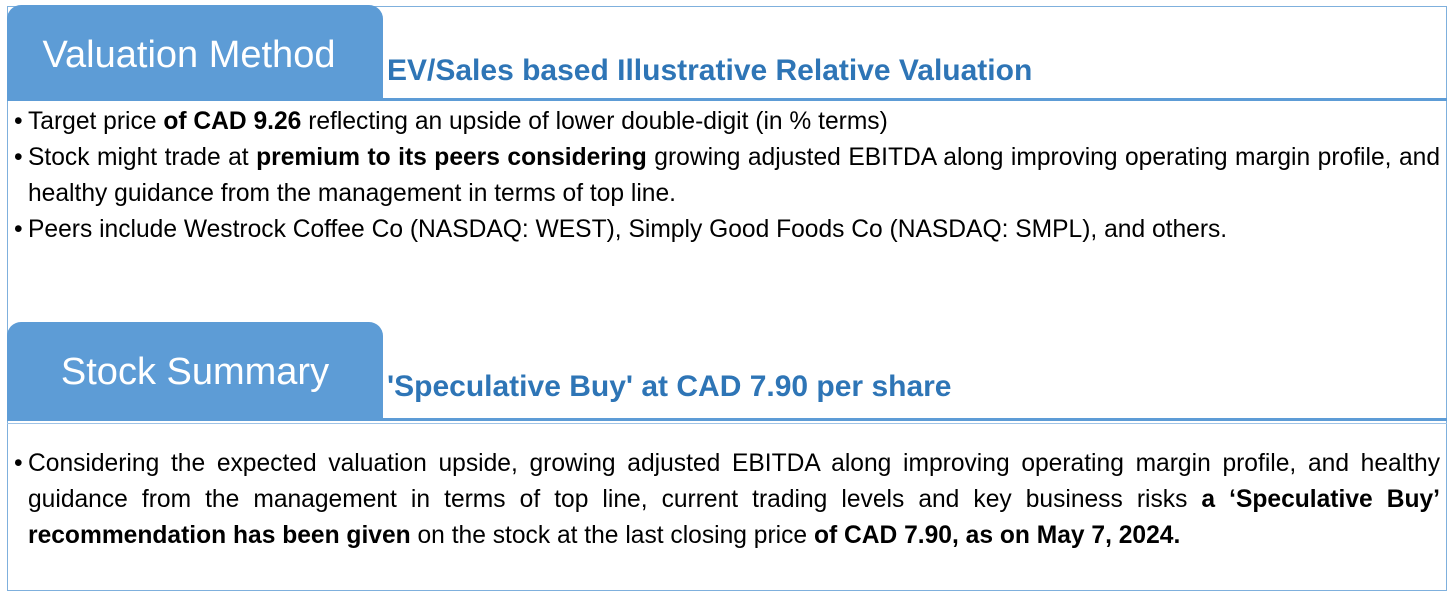 The width and height of the screenshot is (1454, 597). I want to click on valuation-method-tab: Valuation Method, so click(195, 53).